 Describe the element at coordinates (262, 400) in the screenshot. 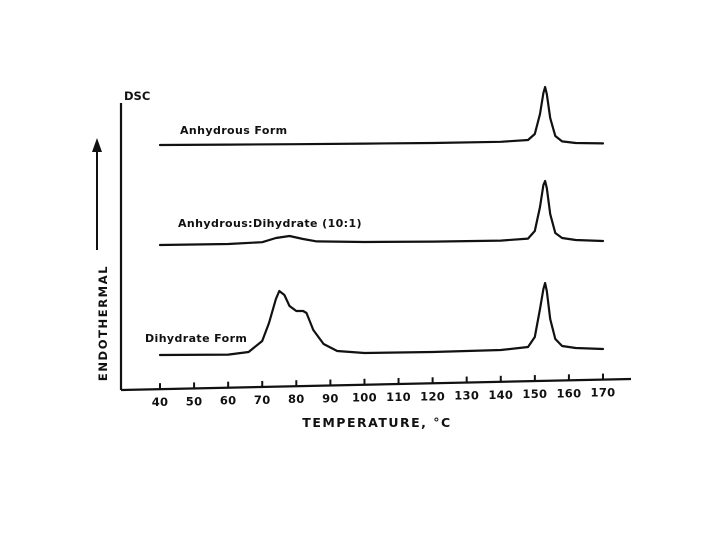

I see `x-tick-label: 70` at that location.